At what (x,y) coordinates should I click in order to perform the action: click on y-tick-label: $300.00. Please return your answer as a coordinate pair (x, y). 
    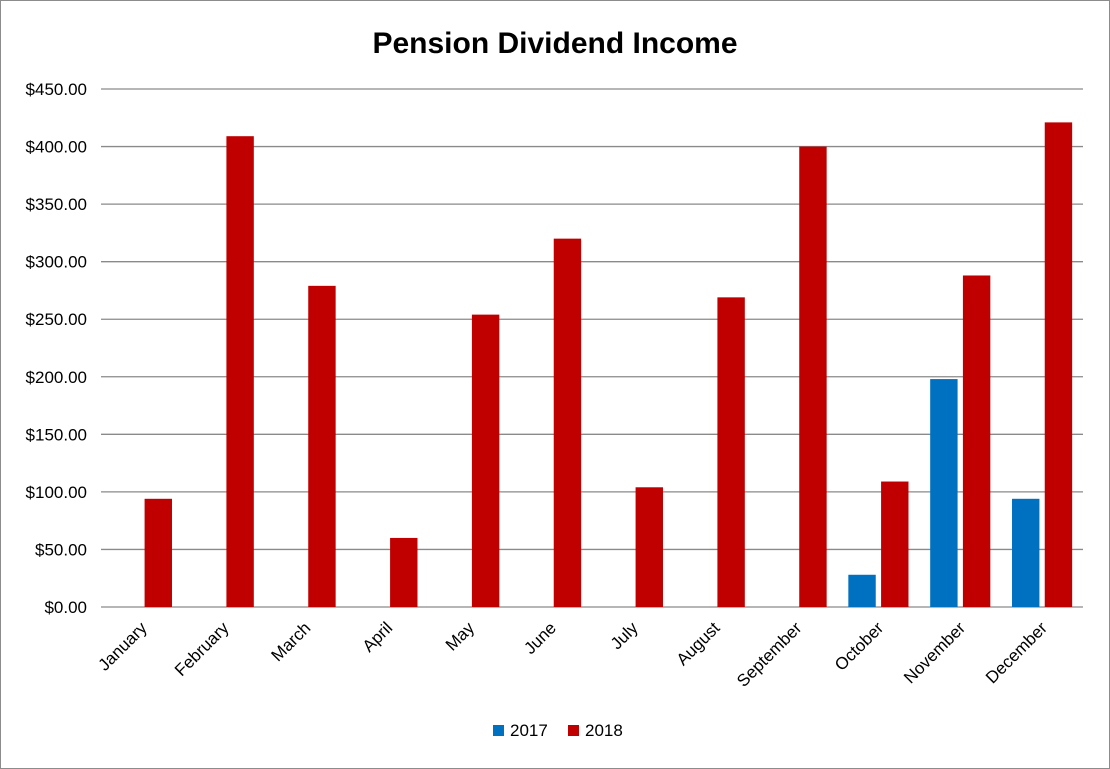
    Looking at the image, I should click on (56, 262).